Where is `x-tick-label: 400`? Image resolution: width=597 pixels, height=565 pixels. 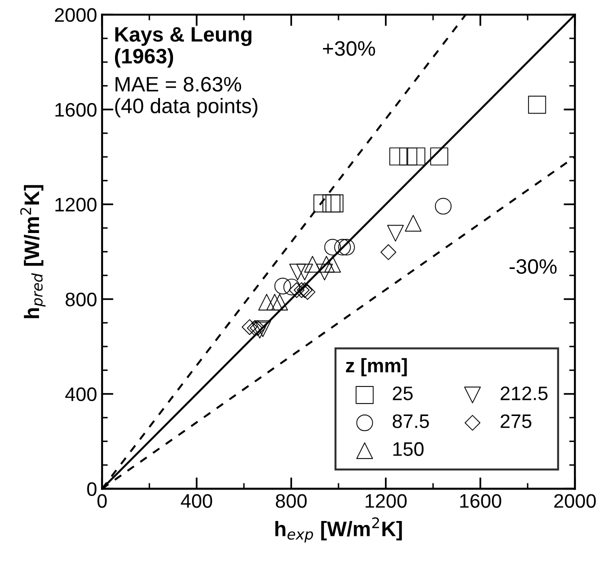 x-tick-label: 400 is located at coordinates (196, 501).